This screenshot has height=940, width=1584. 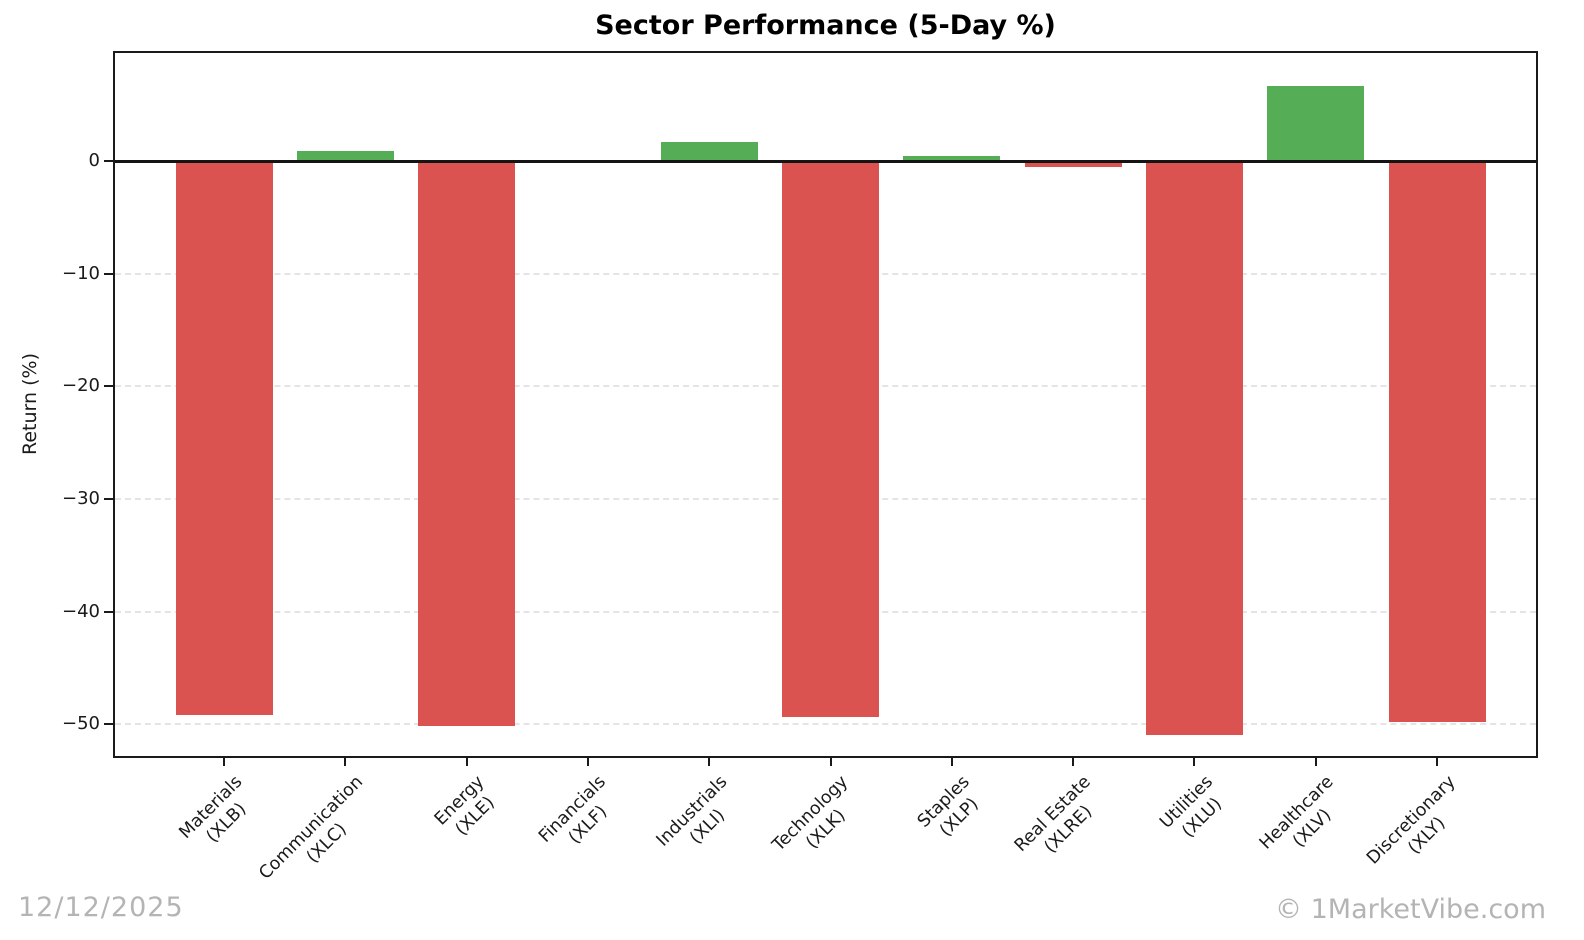 I want to click on x-tick-label: Materials (XLB), so click(x=219, y=816).